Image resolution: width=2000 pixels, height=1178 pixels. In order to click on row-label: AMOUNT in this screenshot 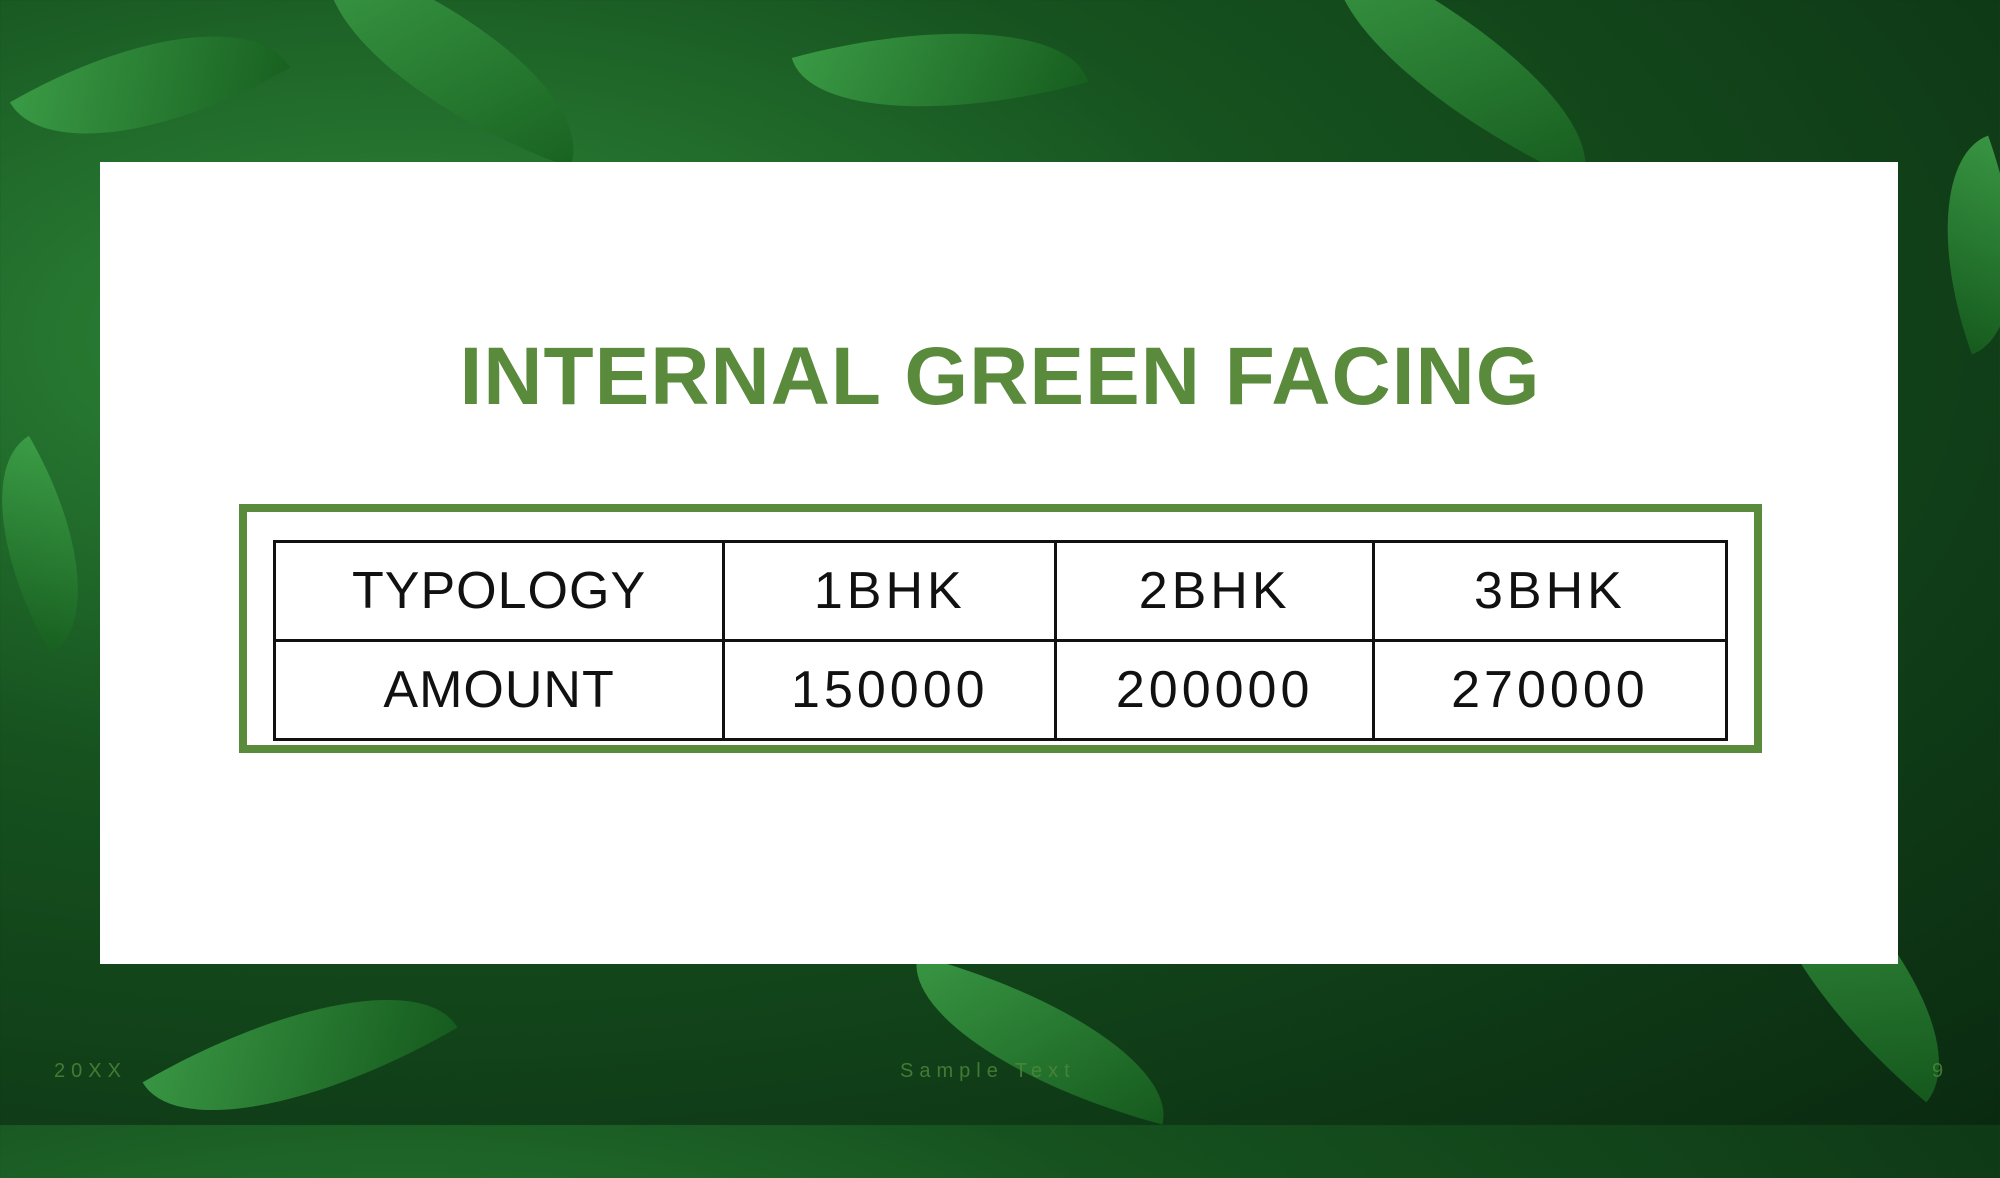, I will do `click(499, 690)`.